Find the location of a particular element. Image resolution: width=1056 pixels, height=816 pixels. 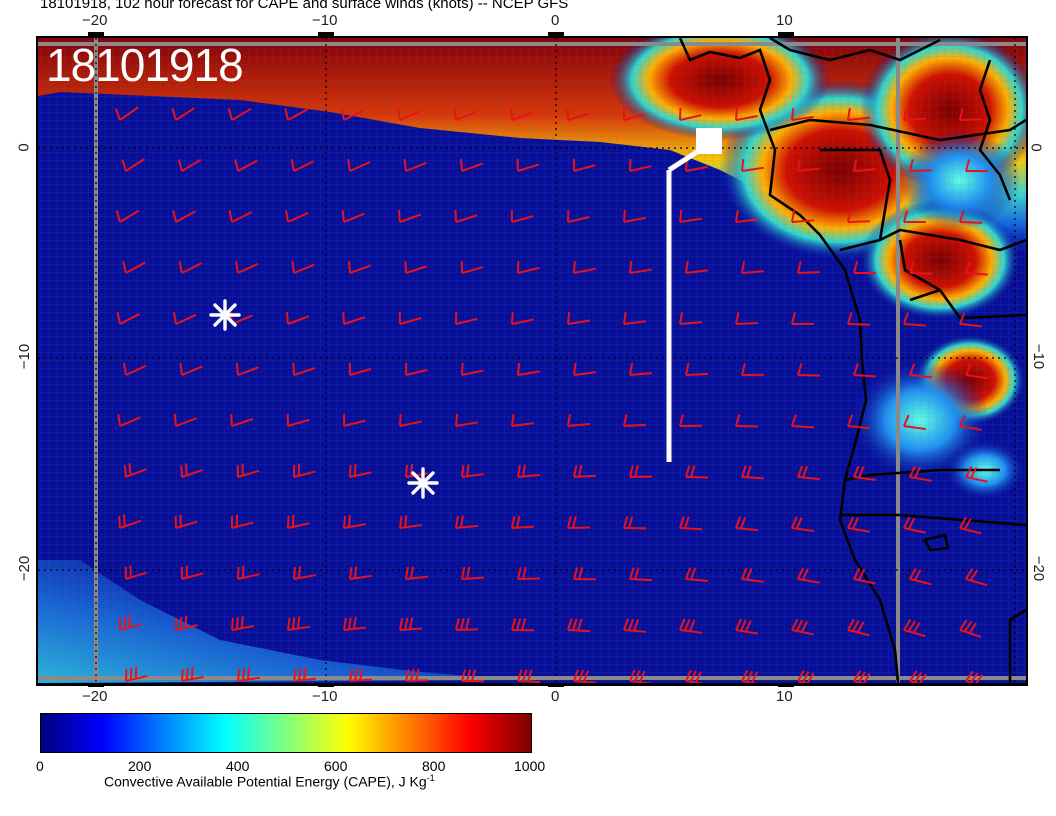

lon-label-bottom-1: −20 is located at coordinates (95, 696).